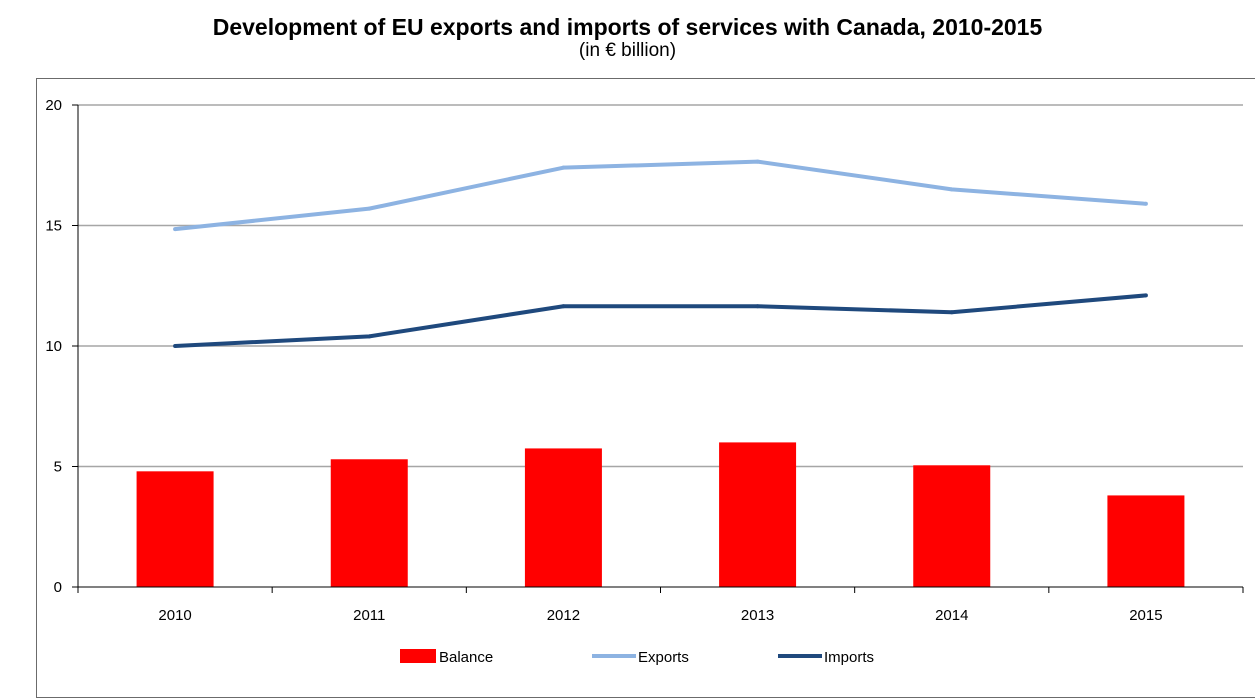 The height and width of the screenshot is (698, 1255). Describe the element at coordinates (1145, 615) in the screenshot. I see `x-tick-label: 2015` at that location.